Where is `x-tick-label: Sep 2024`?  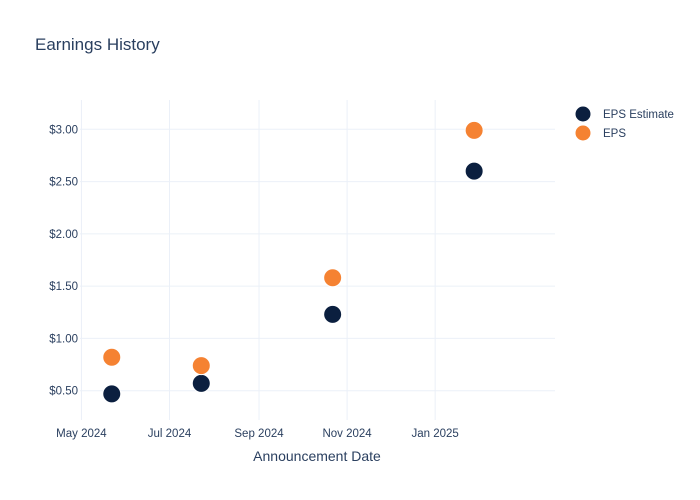 x-tick-label: Sep 2024 is located at coordinates (259, 434).